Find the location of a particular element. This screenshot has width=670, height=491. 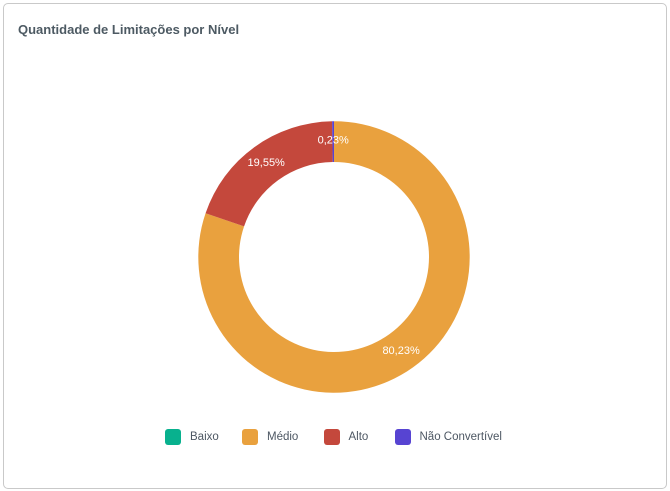

svg-text: 80,23% is located at coordinates (401, 351).